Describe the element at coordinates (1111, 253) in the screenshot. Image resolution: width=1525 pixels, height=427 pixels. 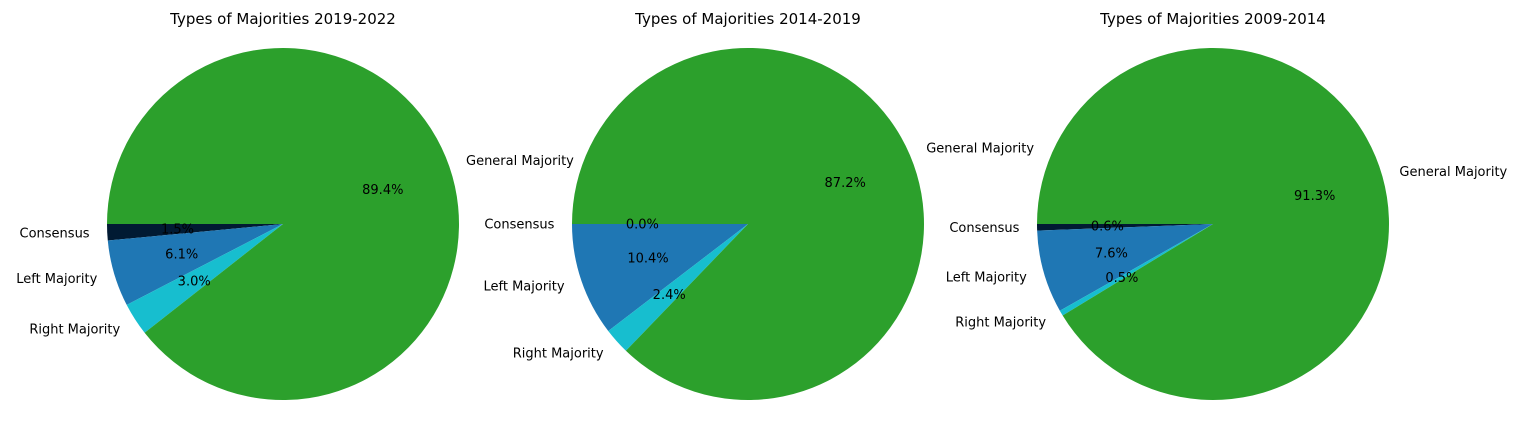
I see `slice-percent-left-majority: 7.6%` at that location.